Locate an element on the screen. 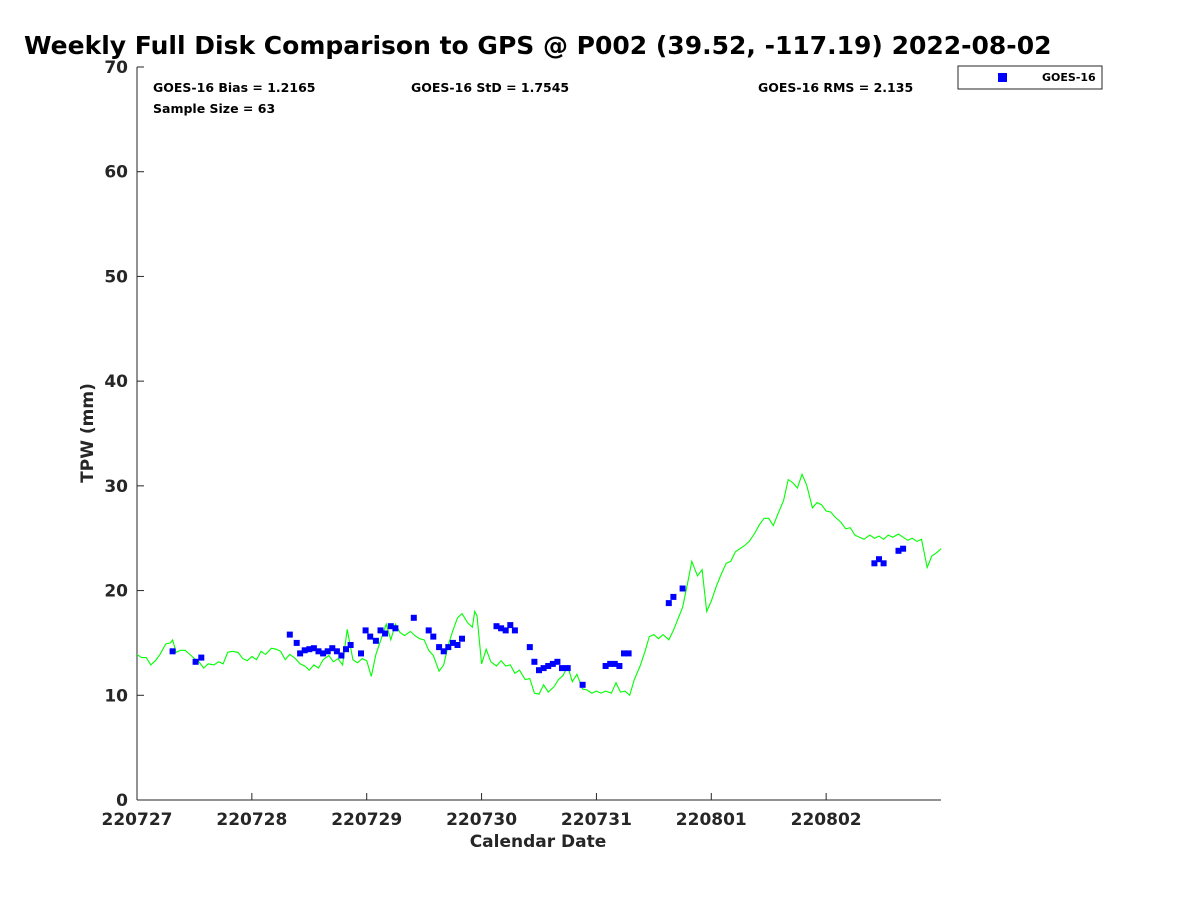 This screenshot has height=900, width=1200. legend: GOES-16 is located at coordinates (1030, 77).